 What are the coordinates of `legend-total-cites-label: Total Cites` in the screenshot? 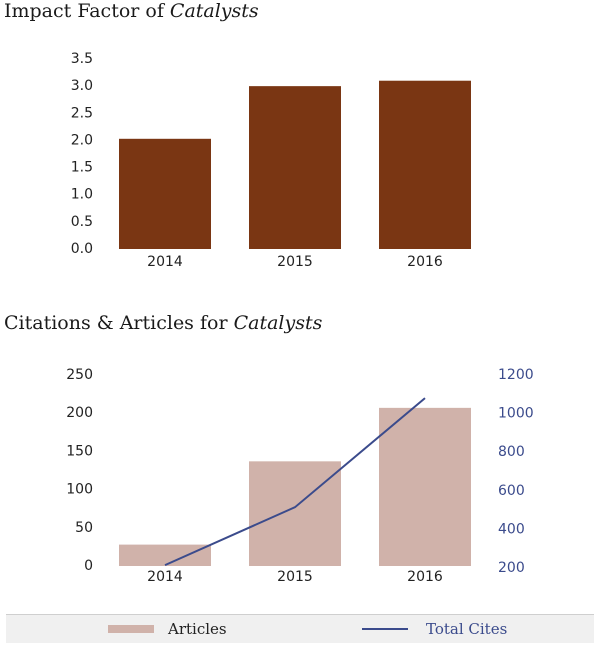 It's located at (467, 629).